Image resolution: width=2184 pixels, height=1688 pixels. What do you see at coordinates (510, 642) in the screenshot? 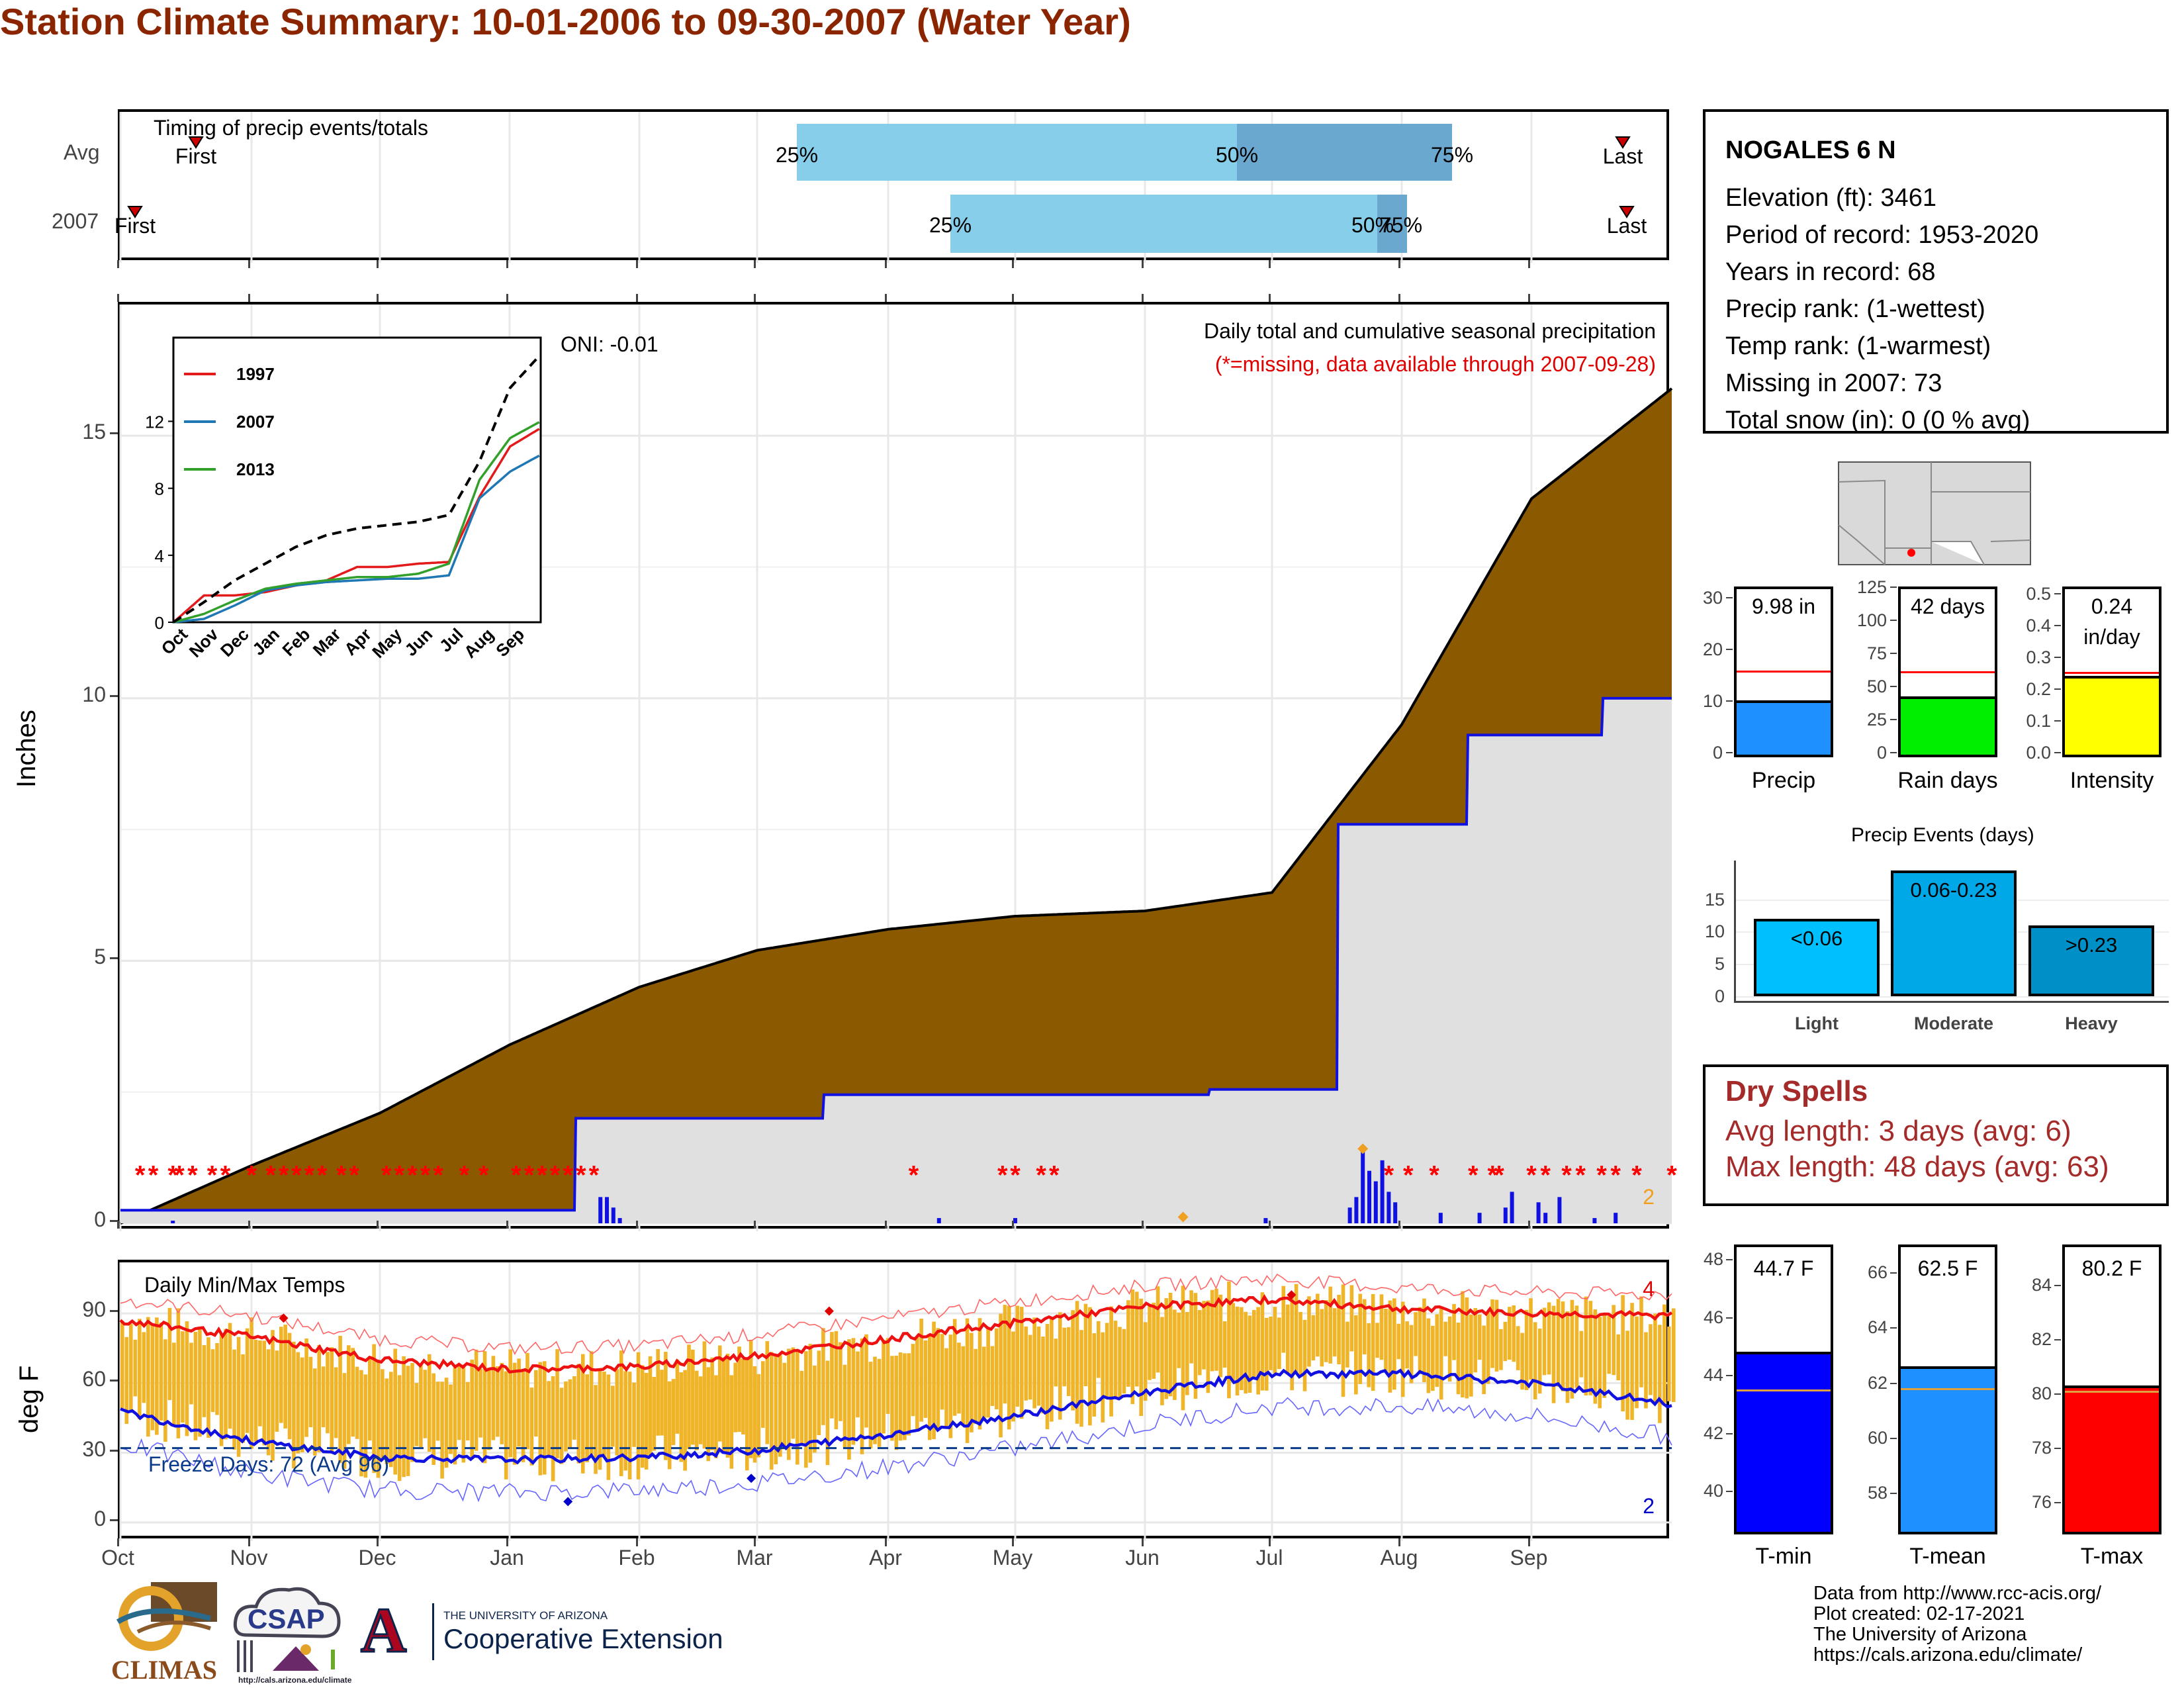
I see `inset-month-label: Sep` at bounding box center [510, 642].